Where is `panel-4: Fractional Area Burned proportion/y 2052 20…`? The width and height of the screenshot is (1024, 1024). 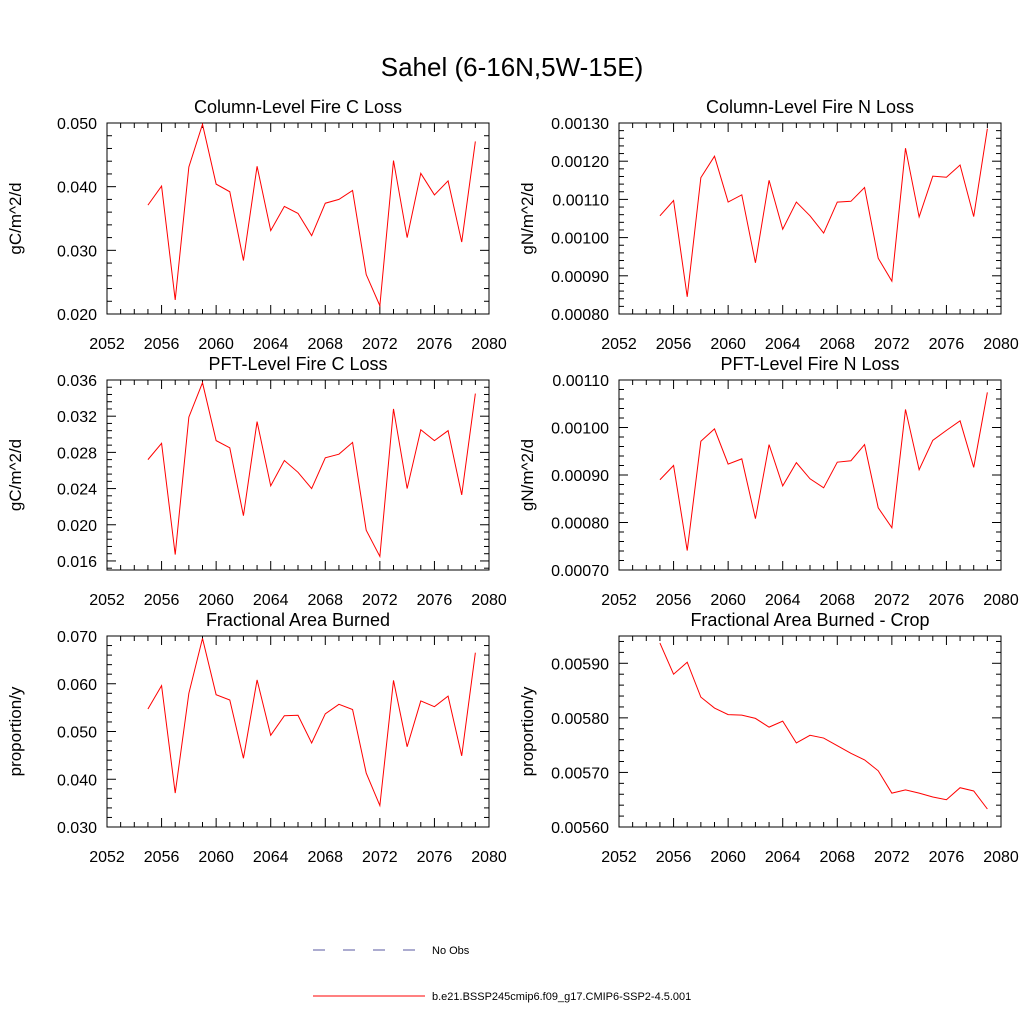
panel-4: Fractional Area Burned proportion/y 2052 20… is located at coordinates (256, 738).